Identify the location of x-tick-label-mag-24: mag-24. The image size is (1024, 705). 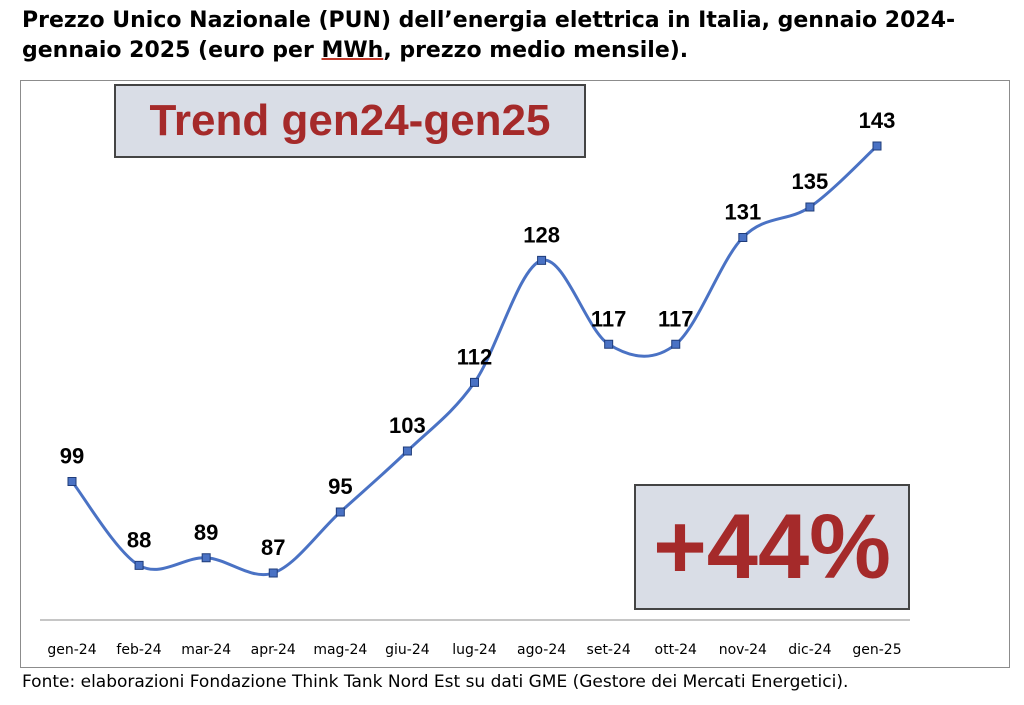
(340, 650).